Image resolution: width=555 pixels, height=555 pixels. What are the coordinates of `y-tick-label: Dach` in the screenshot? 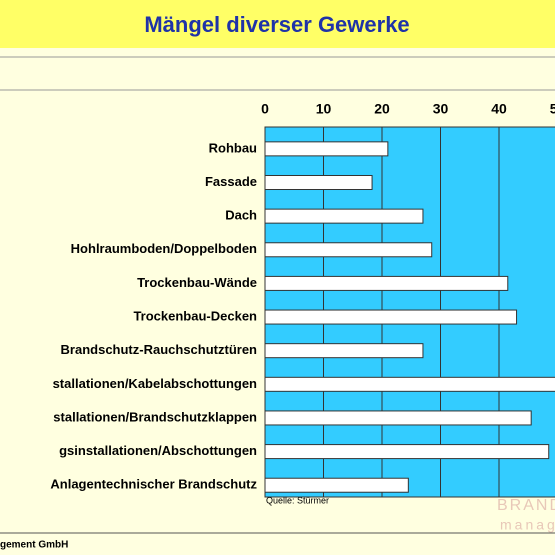 It's located at (241, 215).